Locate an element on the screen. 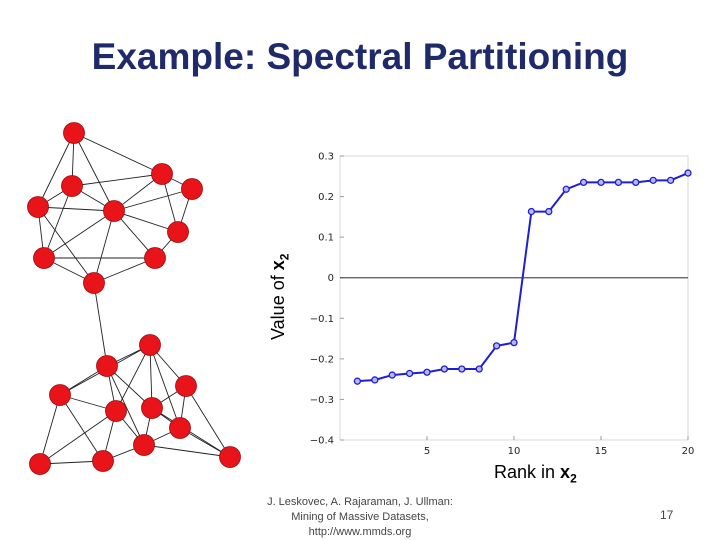 This screenshot has height=540, width=720. y-tick-label: −0.1 is located at coordinates (322, 319).